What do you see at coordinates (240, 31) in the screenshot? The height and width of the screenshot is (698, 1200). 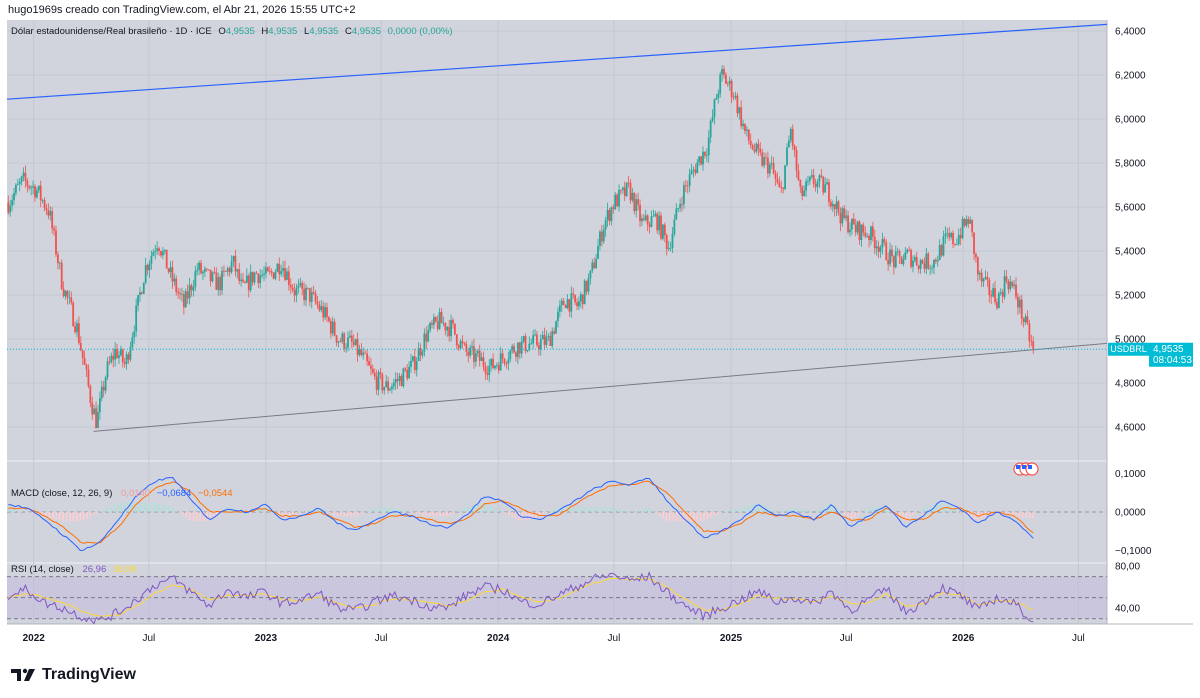 I see `legend-open: 4,9535` at bounding box center [240, 31].